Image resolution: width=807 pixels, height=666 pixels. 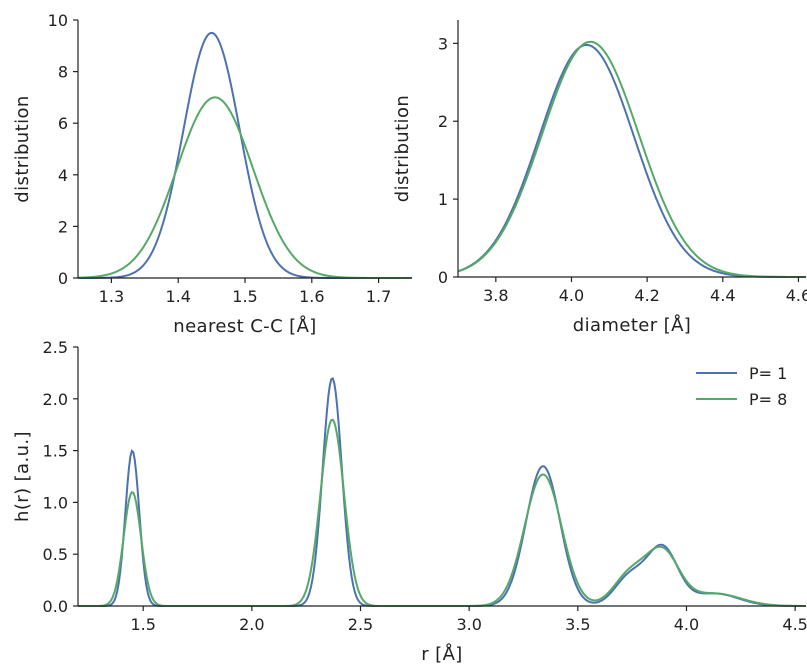 What do you see at coordinates (63, 72) in the screenshot?
I see `y-tick-label: 8` at bounding box center [63, 72].